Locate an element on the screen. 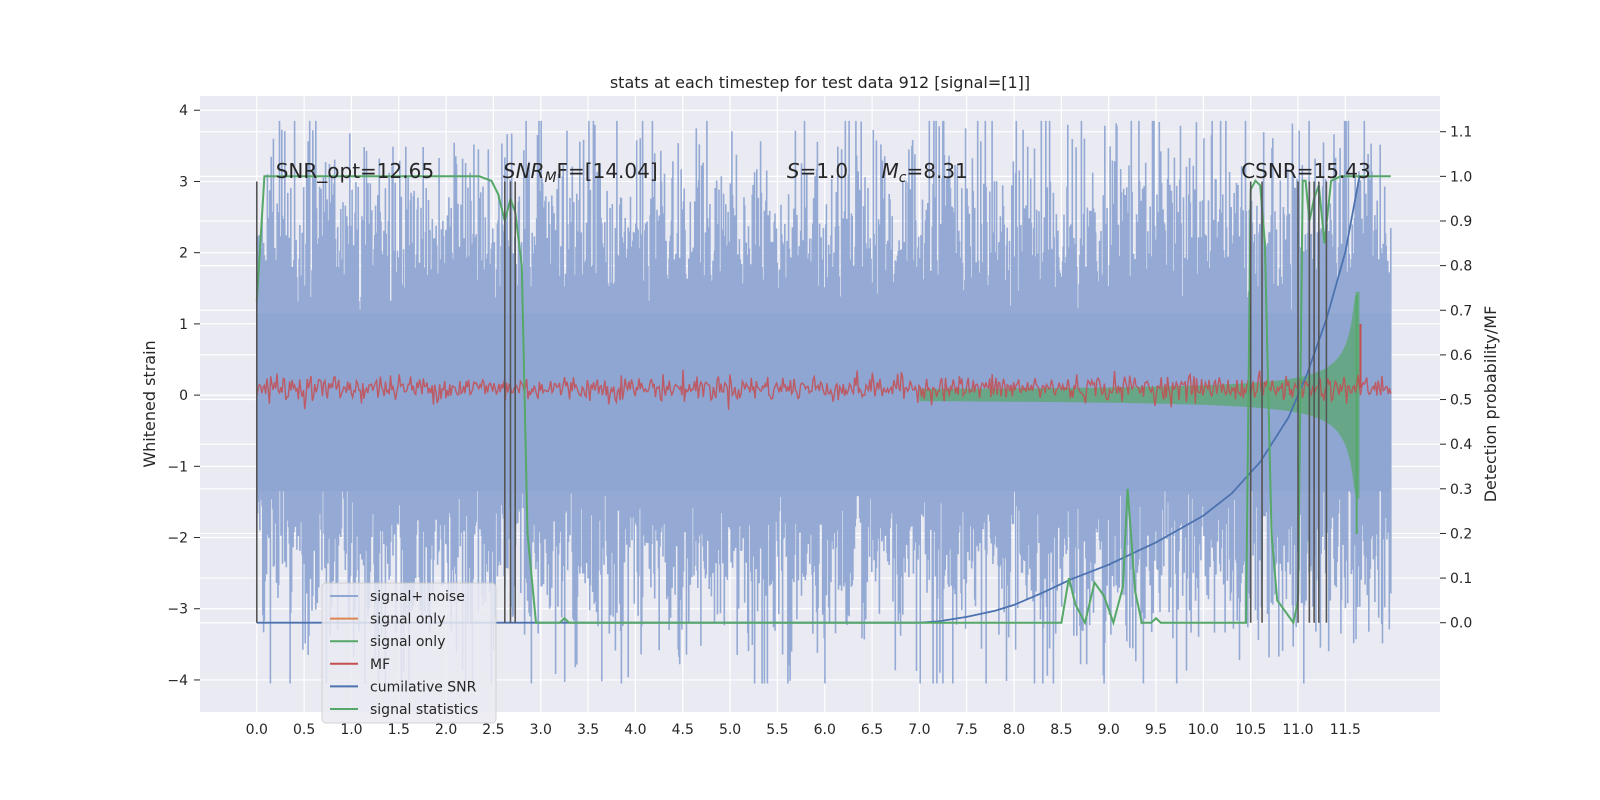  y-tick-label: 2 is located at coordinates (183, 254).